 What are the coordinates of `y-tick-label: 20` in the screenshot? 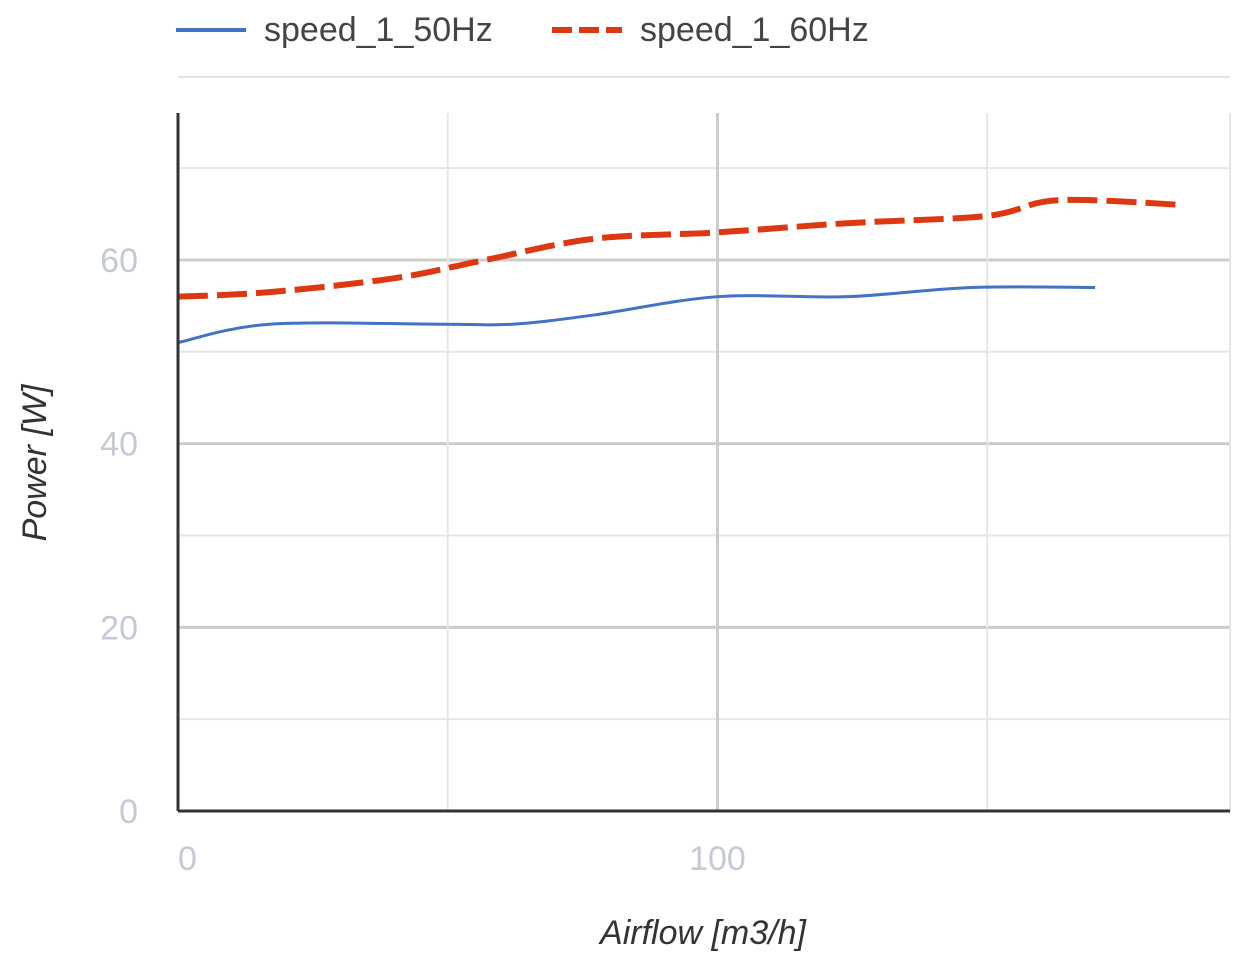 It's located at (119, 628).